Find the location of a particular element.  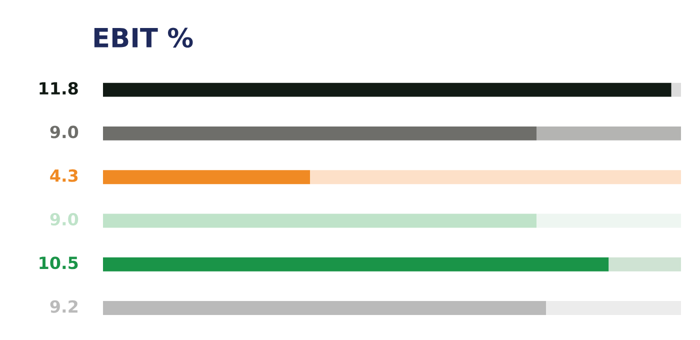

data-label: 11.8 is located at coordinates (59, 88).